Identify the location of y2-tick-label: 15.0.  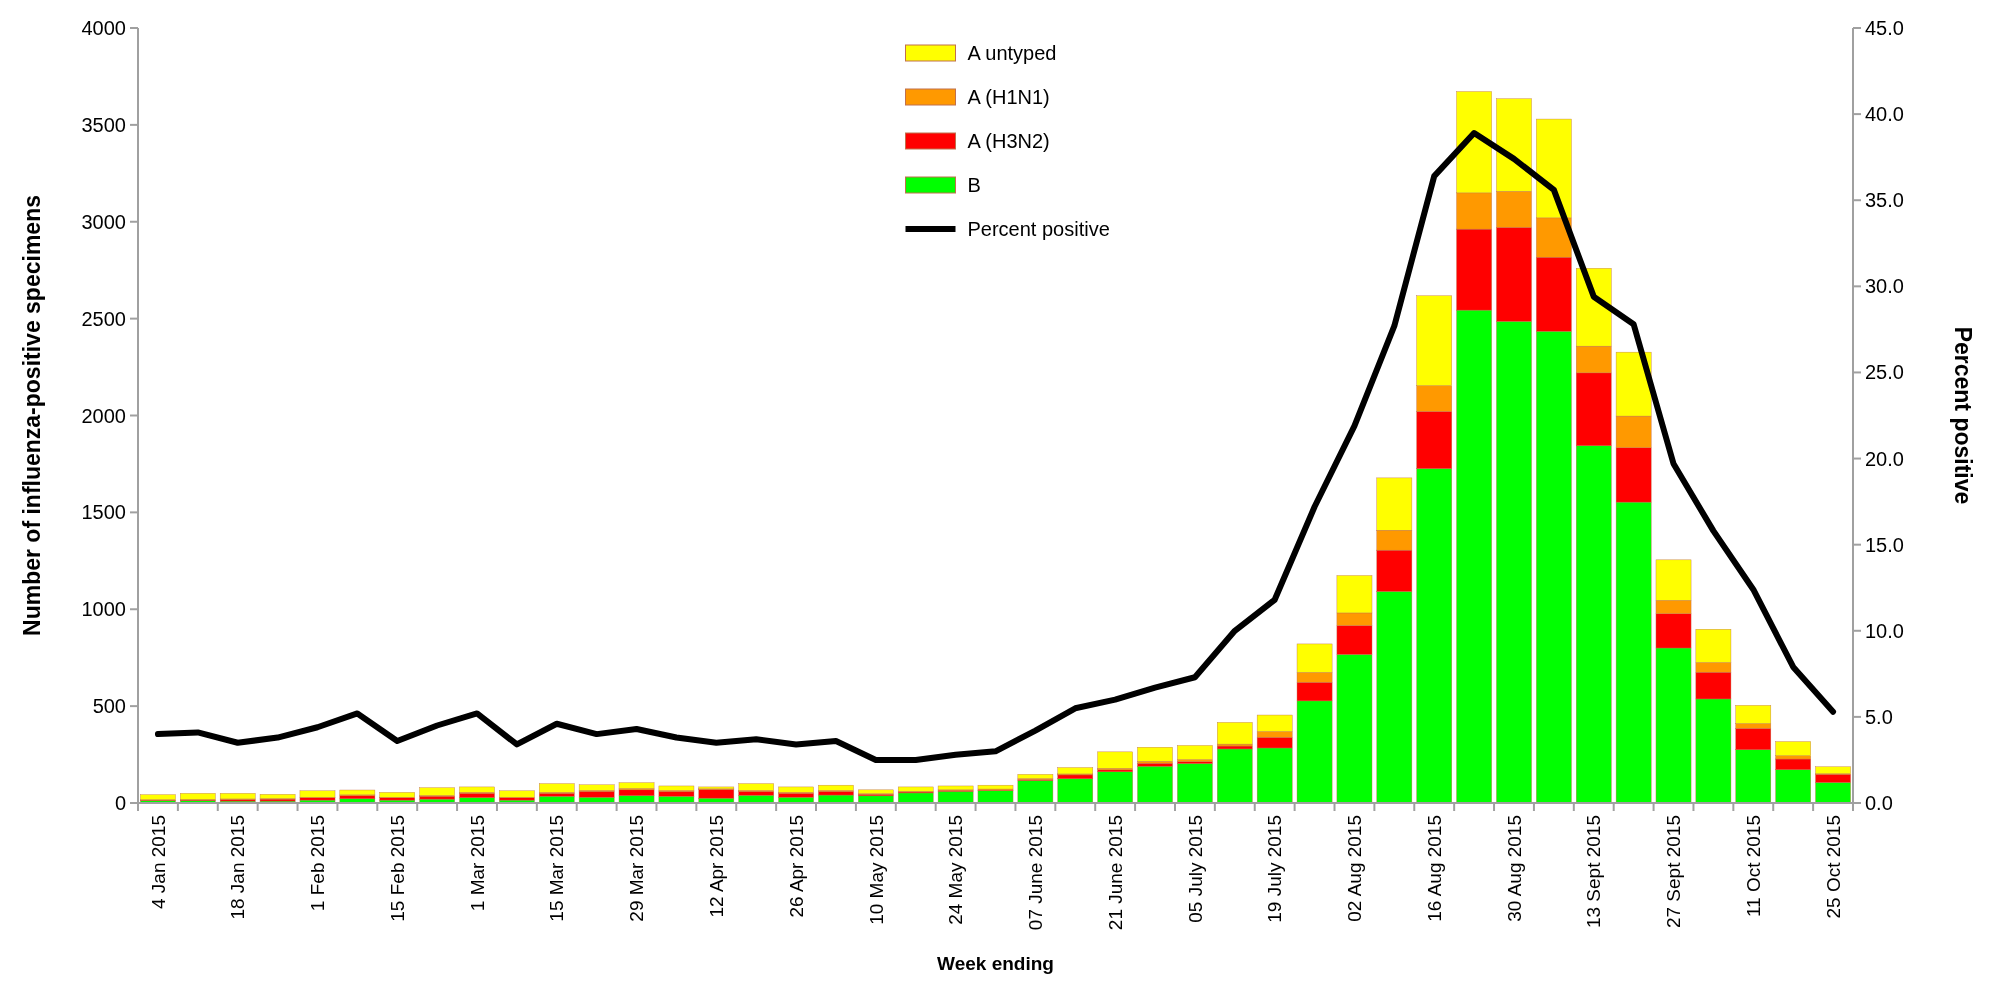
(1884, 544).